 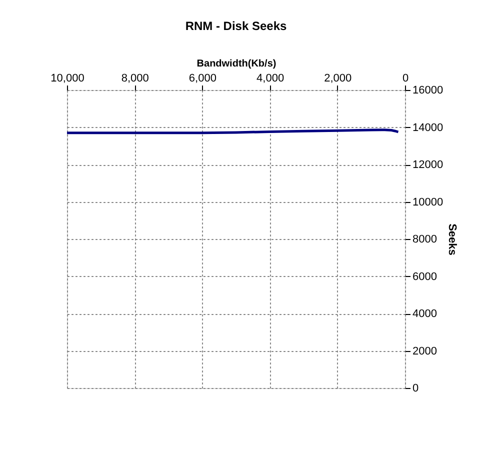 I want to click on y-tick-label: 8000, so click(x=424, y=240).